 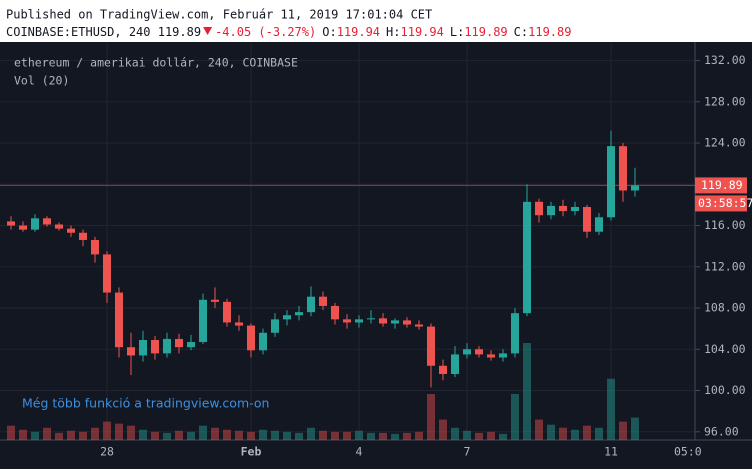 I want to click on y-tick-label: 132.00, so click(x=725, y=60).